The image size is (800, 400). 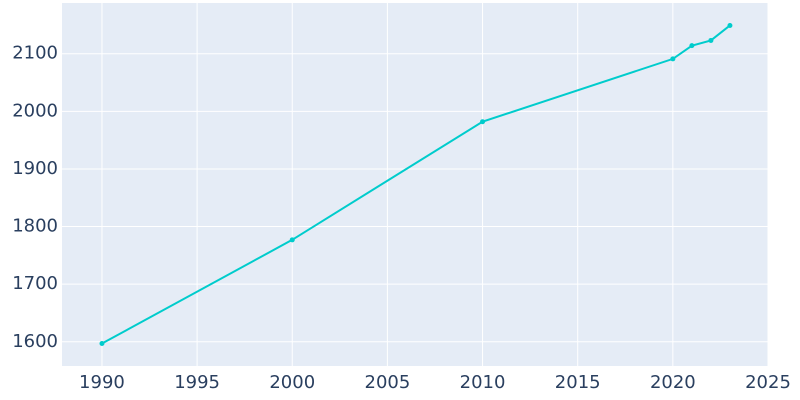 What do you see at coordinates (35, 110) in the screenshot?
I see `y-tick-label: 2000` at bounding box center [35, 110].